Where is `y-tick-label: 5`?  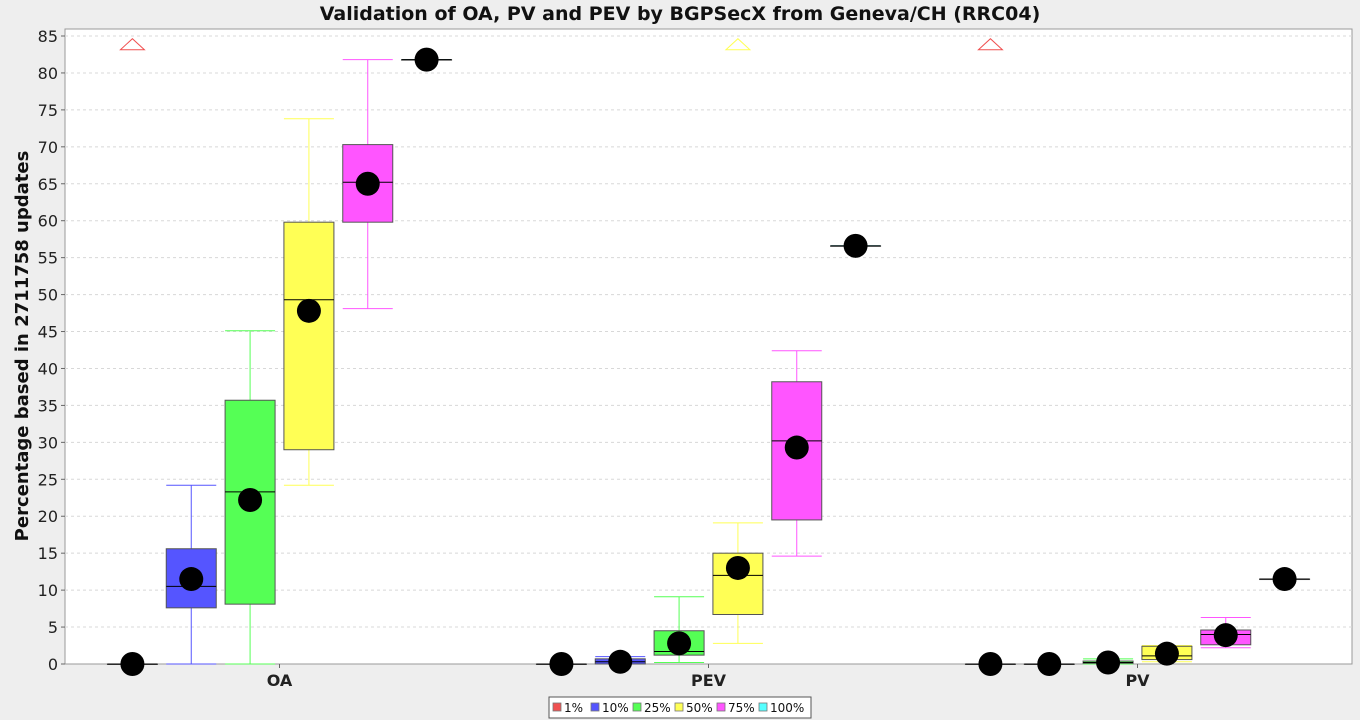
y-tick-label: 5 is located at coordinates (53, 627).